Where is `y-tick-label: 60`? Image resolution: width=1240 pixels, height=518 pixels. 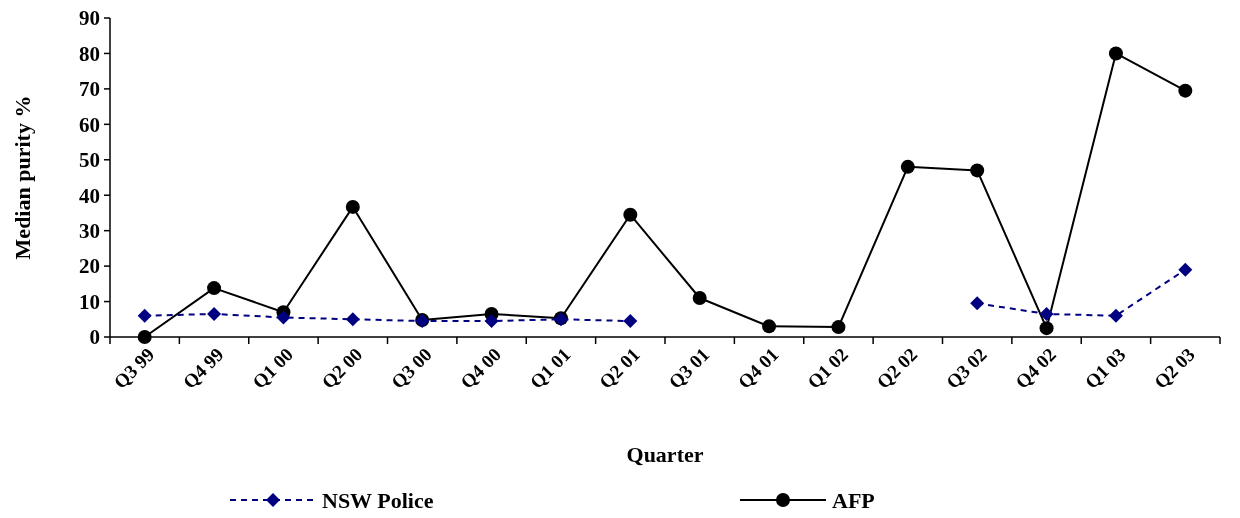
y-tick-label: 60 is located at coordinates (89, 124).